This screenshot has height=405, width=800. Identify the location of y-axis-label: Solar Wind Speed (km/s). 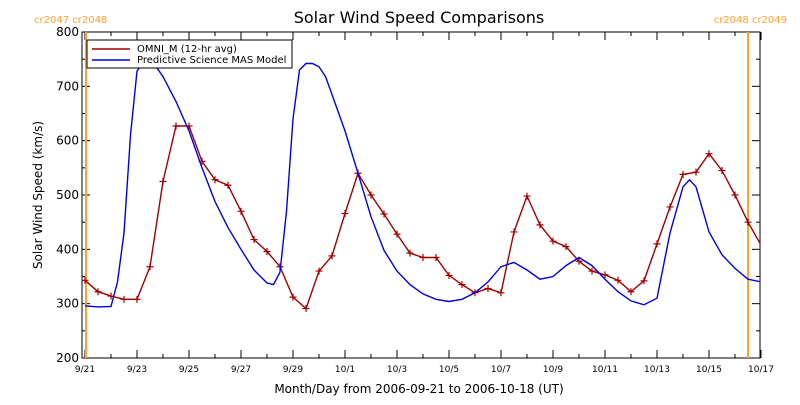
(38, 195).